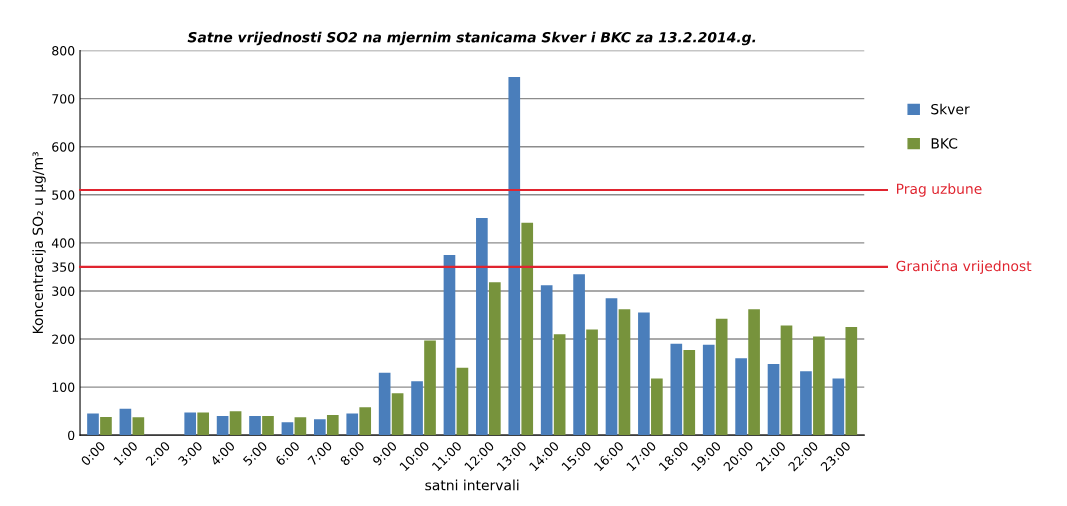  What do you see at coordinates (63, 99) in the screenshot?
I see `y-tick-label: 700` at bounding box center [63, 99].